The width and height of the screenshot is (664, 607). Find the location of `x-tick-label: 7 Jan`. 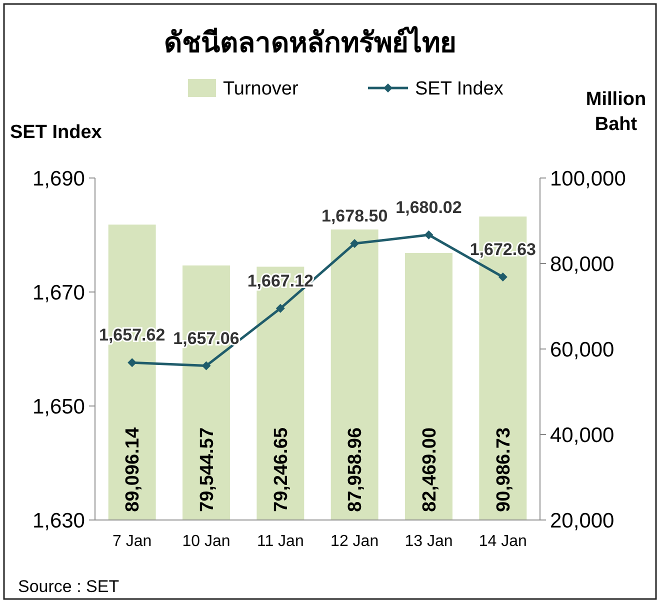

x-tick-label: 7 Jan is located at coordinates (132, 541).